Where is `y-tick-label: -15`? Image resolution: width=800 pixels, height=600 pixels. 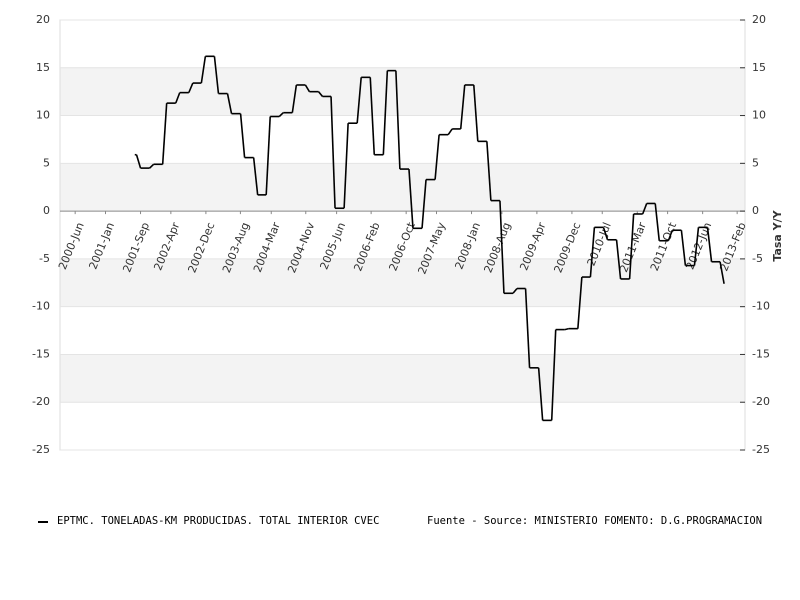
y-tick-label: -15 is located at coordinates (41, 353).